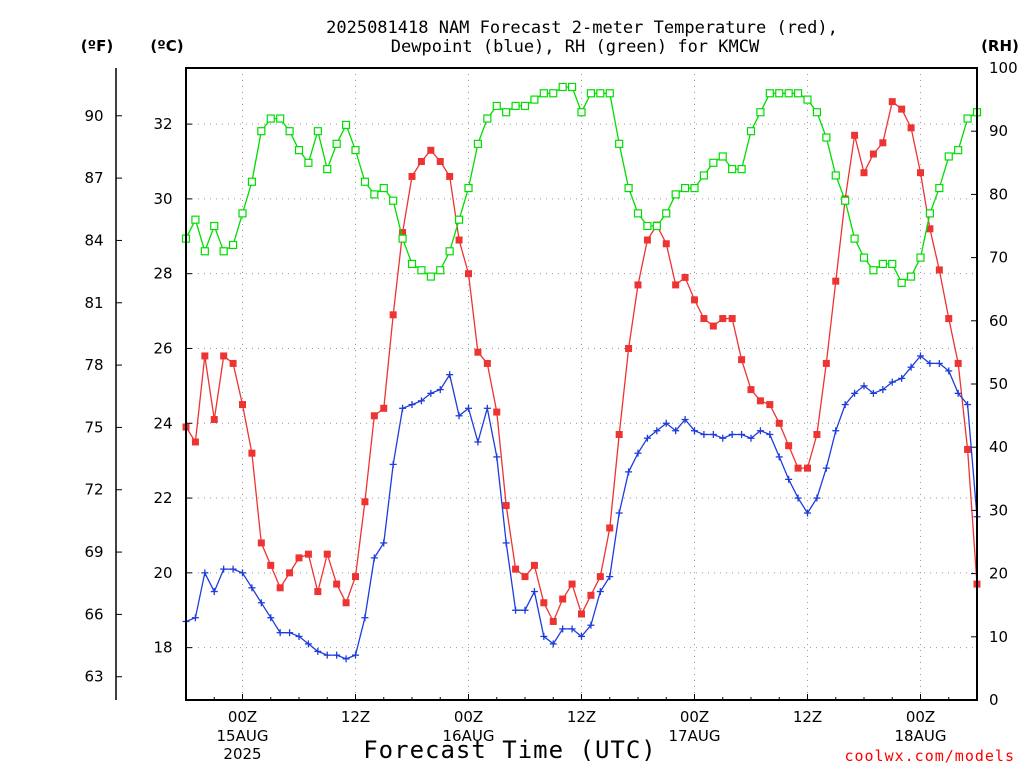 This screenshot has width=1024, height=768. I want to click on celsius-unit-label: (ºC), so click(166, 46).